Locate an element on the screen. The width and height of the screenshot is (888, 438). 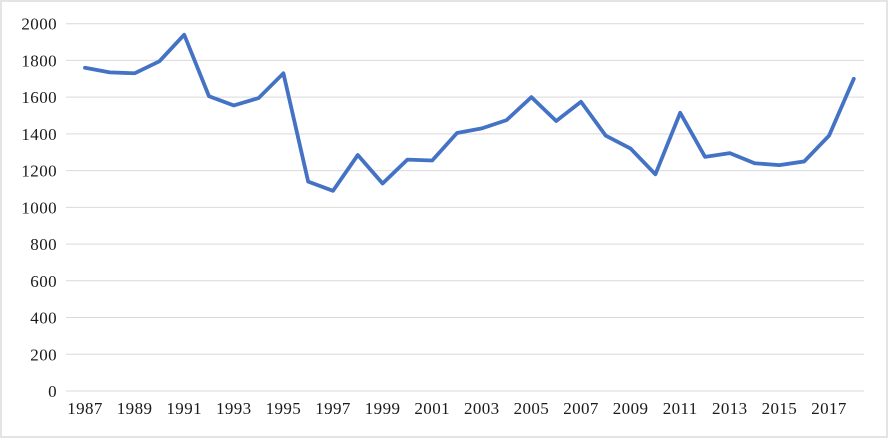
x-tick-label: 1993 is located at coordinates (234, 408).